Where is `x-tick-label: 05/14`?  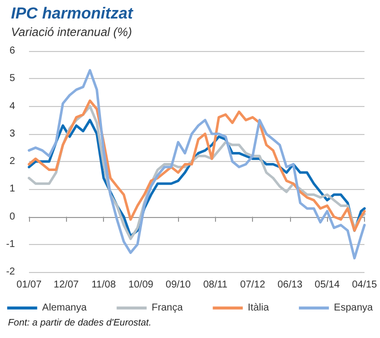 x-tick-label: 05/14 is located at coordinates (327, 285).